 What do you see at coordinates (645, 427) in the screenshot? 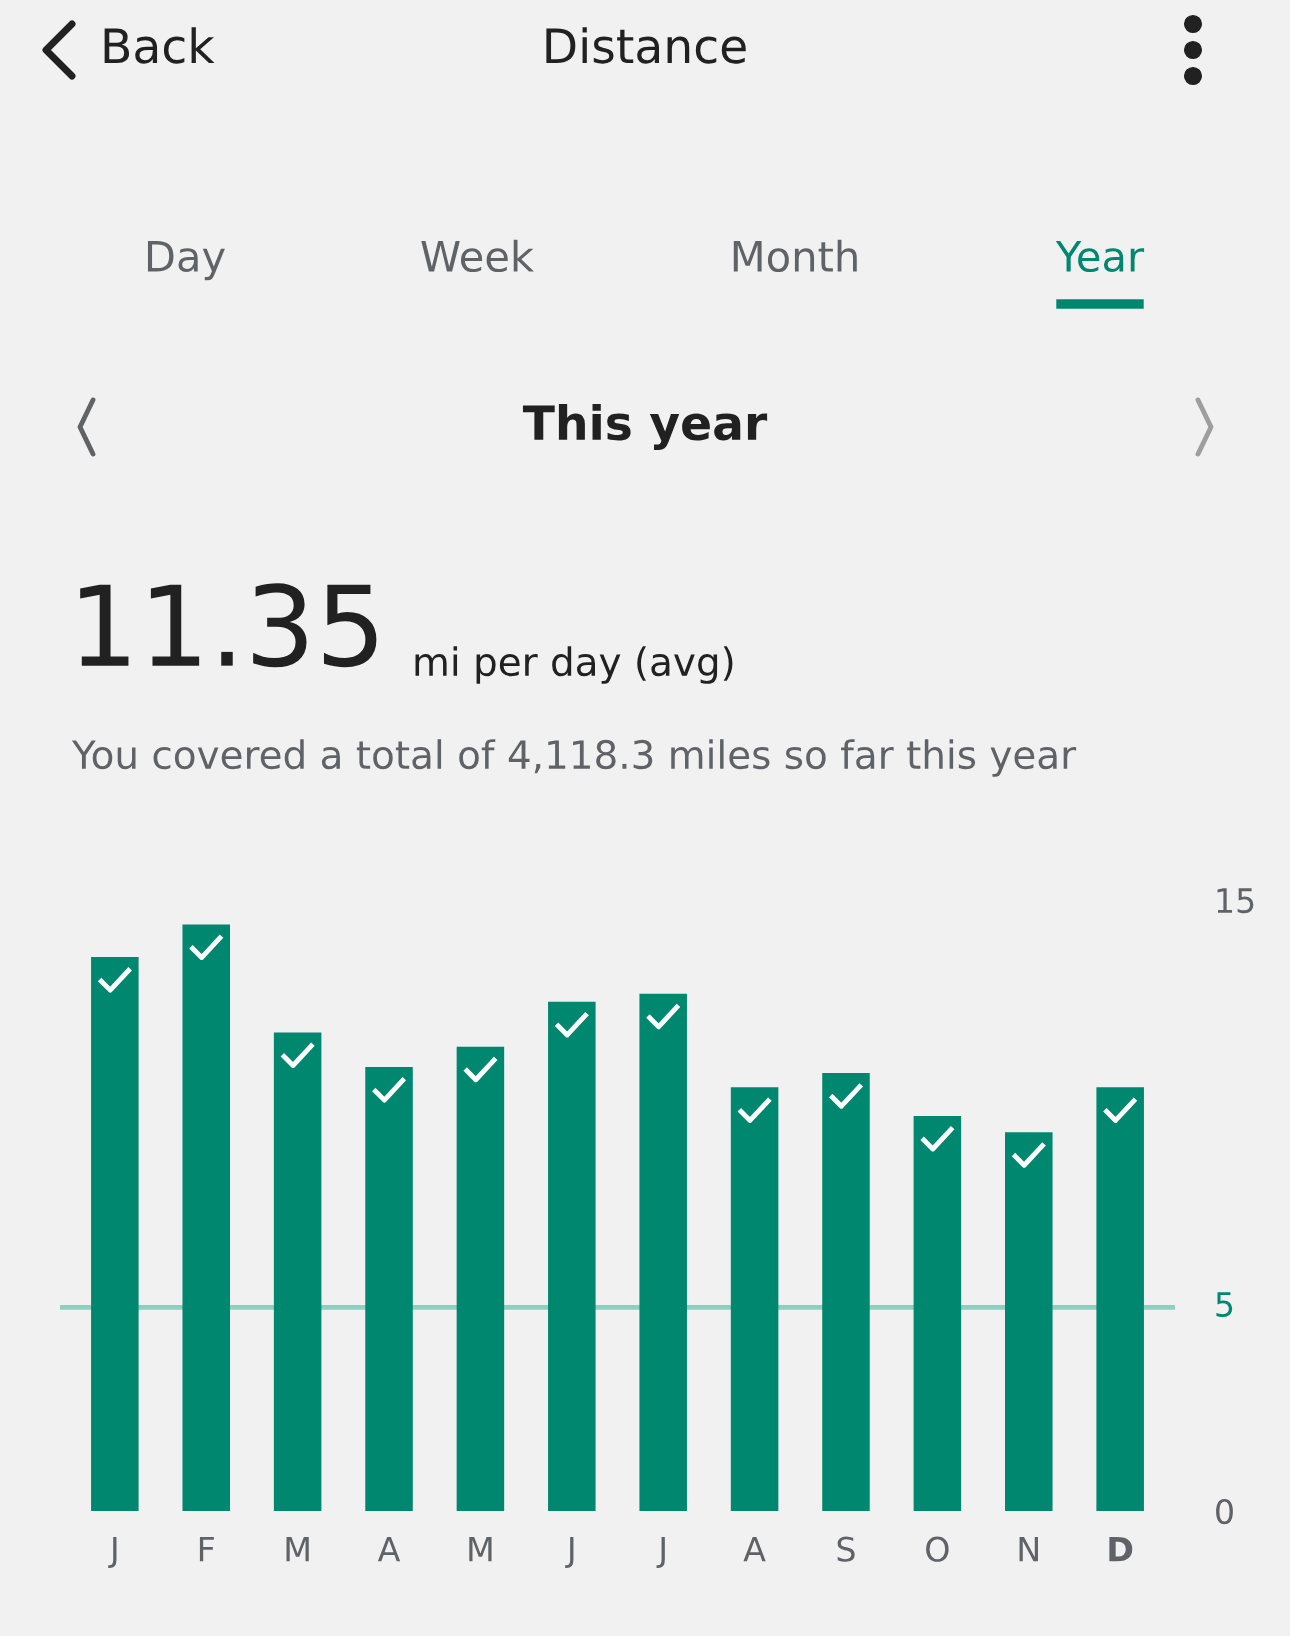
I see `text: This year` at bounding box center [645, 427].